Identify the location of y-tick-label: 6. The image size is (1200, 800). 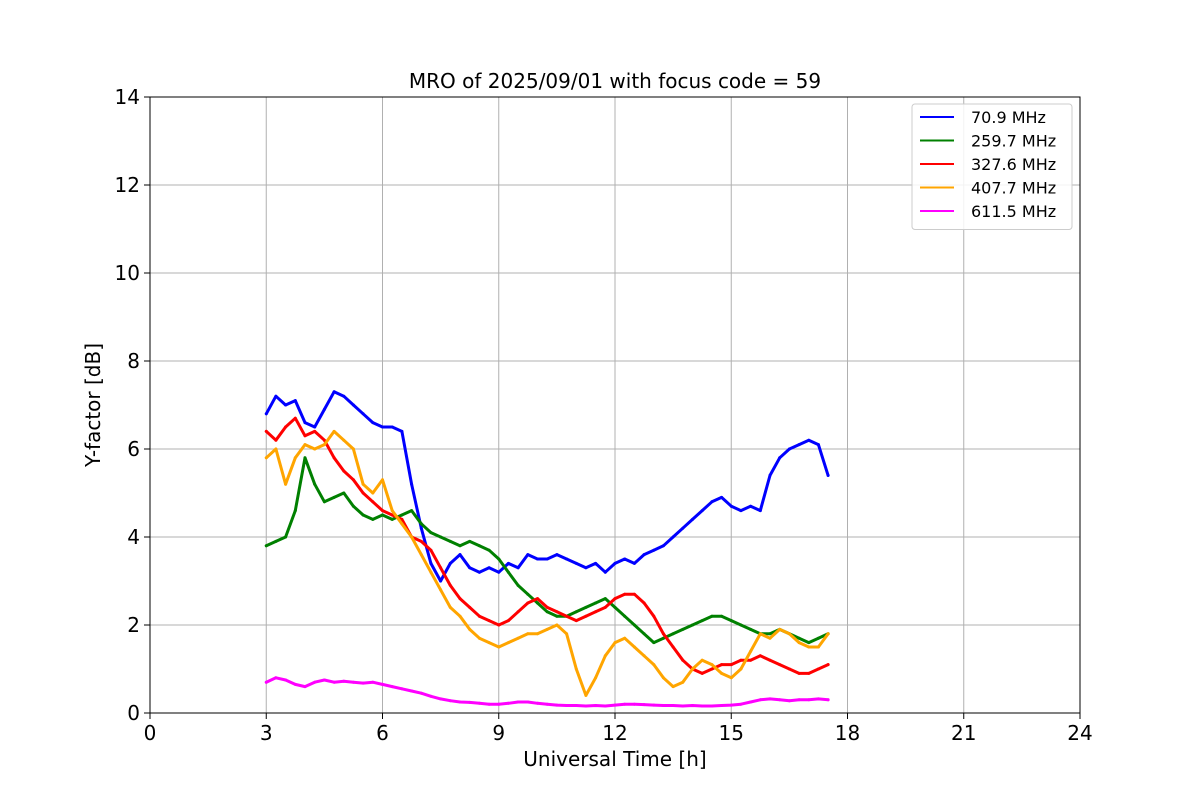
(133, 449).